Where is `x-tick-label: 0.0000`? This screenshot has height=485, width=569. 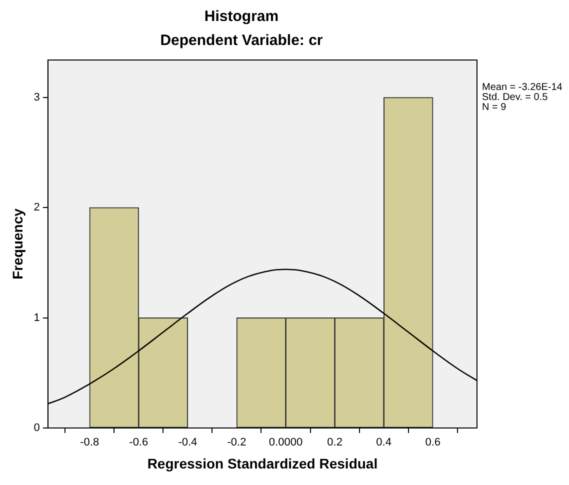
x-tick-label: 0.0000 is located at coordinates (285, 442).